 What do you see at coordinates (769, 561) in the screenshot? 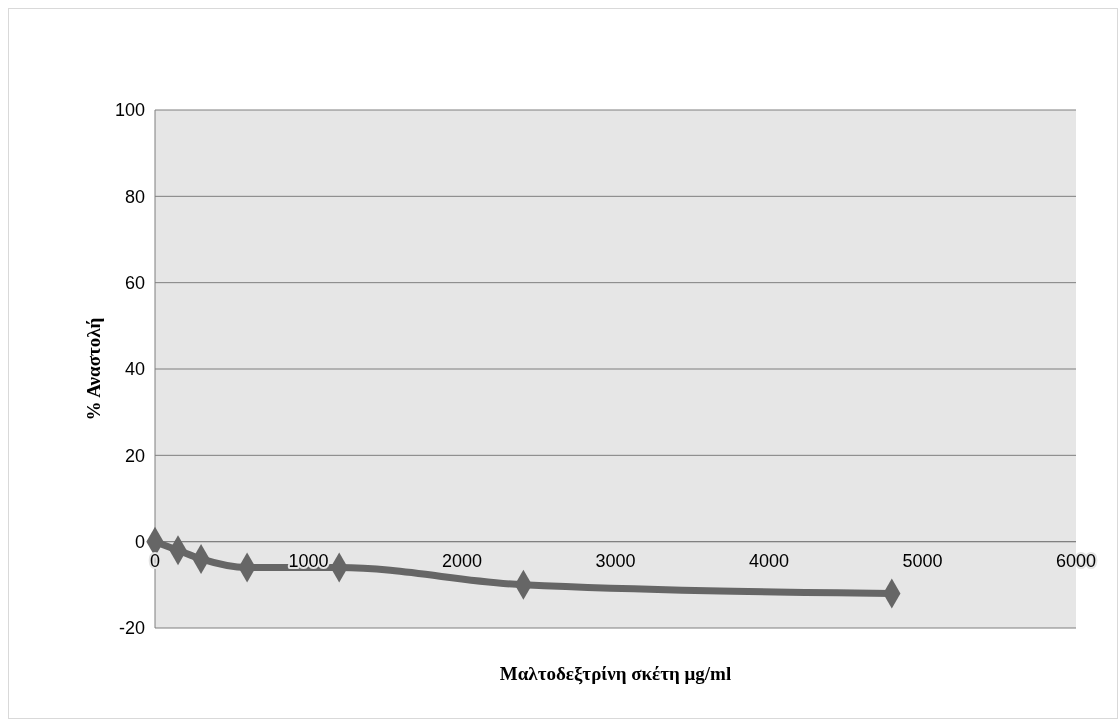
I see `x-tick-label: 4000` at bounding box center [769, 561].